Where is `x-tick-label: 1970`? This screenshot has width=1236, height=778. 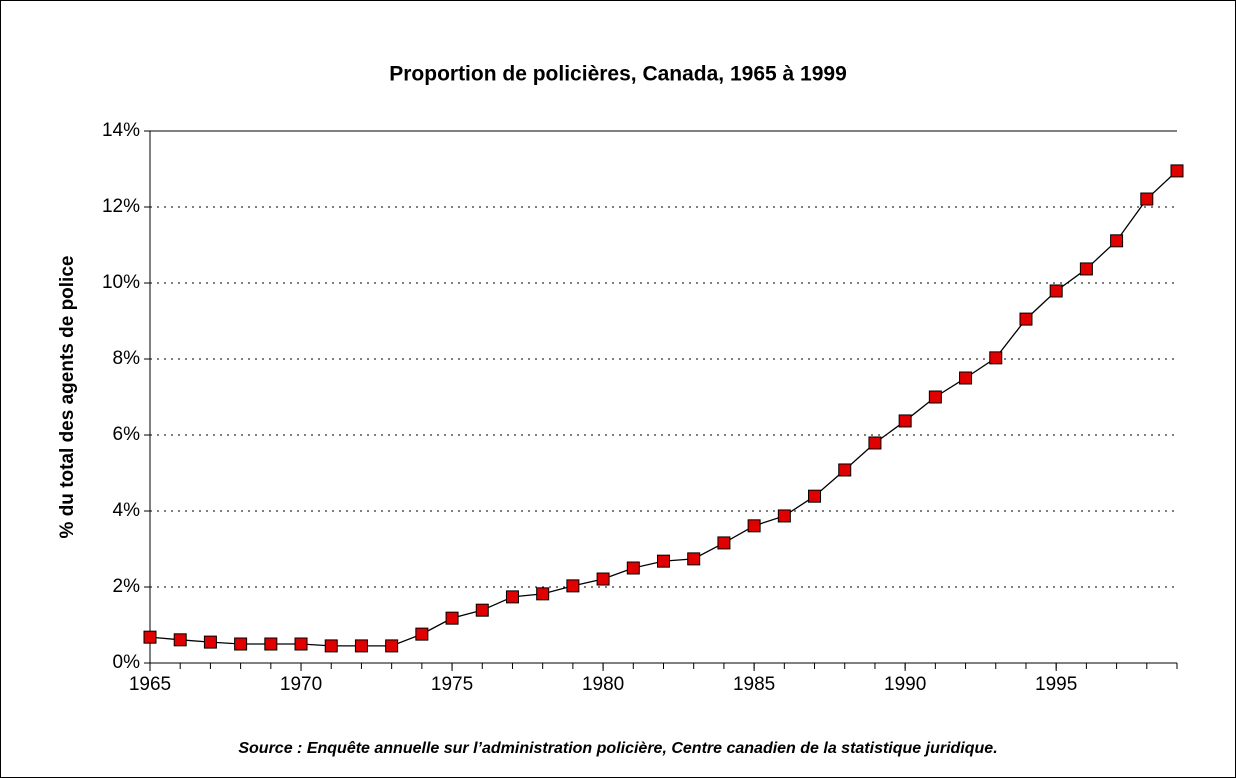 x-tick-label: 1970 is located at coordinates (301, 684).